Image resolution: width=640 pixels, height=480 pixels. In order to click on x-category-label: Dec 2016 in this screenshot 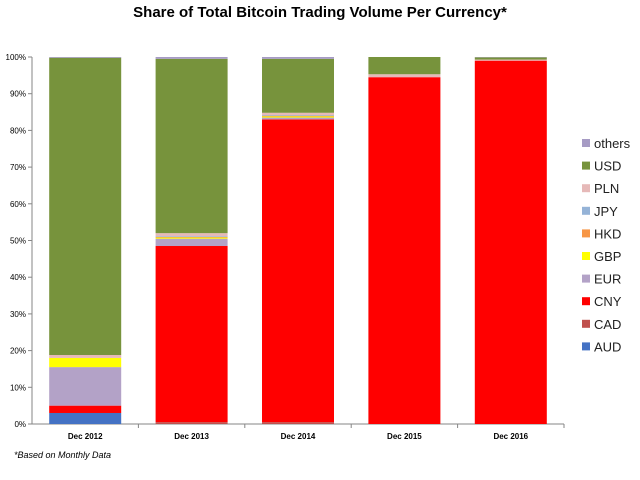, I will do `click(510, 436)`.